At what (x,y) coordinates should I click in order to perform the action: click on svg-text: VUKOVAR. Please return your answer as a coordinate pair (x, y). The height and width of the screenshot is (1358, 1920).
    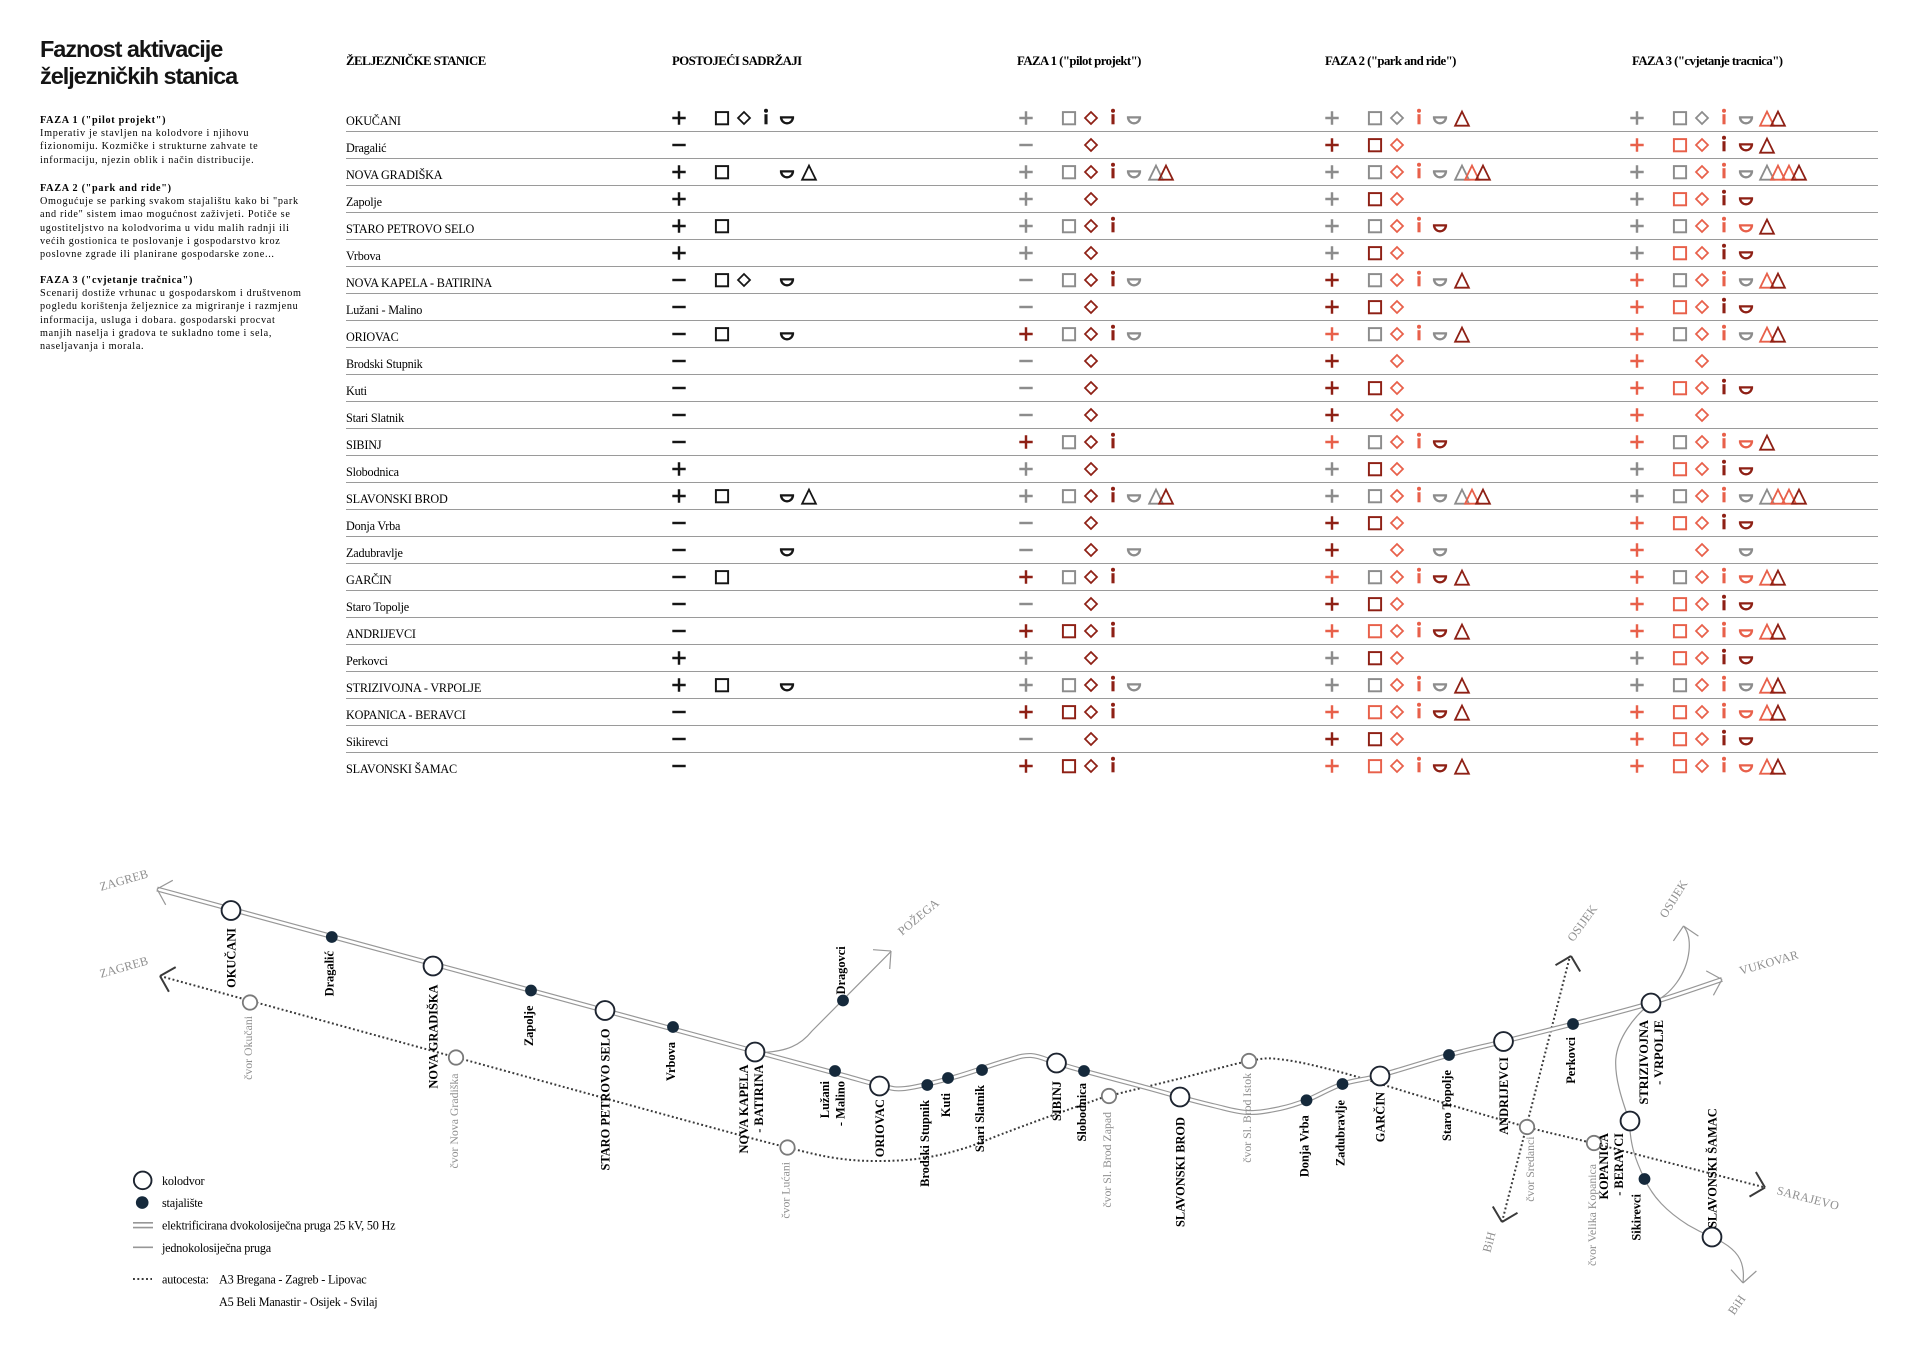
    Looking at the image, I should click on (1769, 962).